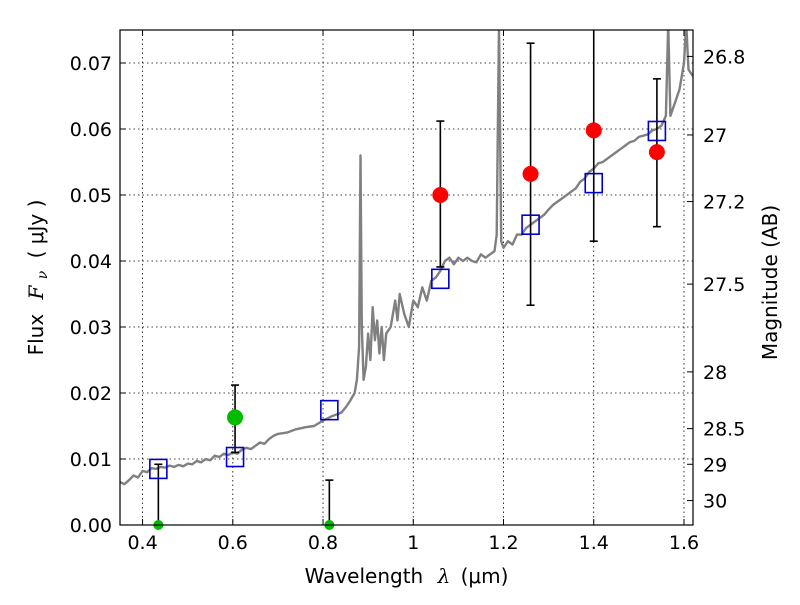 The image size is (800, 605). Describe the element at coordinates (724, 57) in the screenshot. I see `y2-tick-label: 26.8` at that location.